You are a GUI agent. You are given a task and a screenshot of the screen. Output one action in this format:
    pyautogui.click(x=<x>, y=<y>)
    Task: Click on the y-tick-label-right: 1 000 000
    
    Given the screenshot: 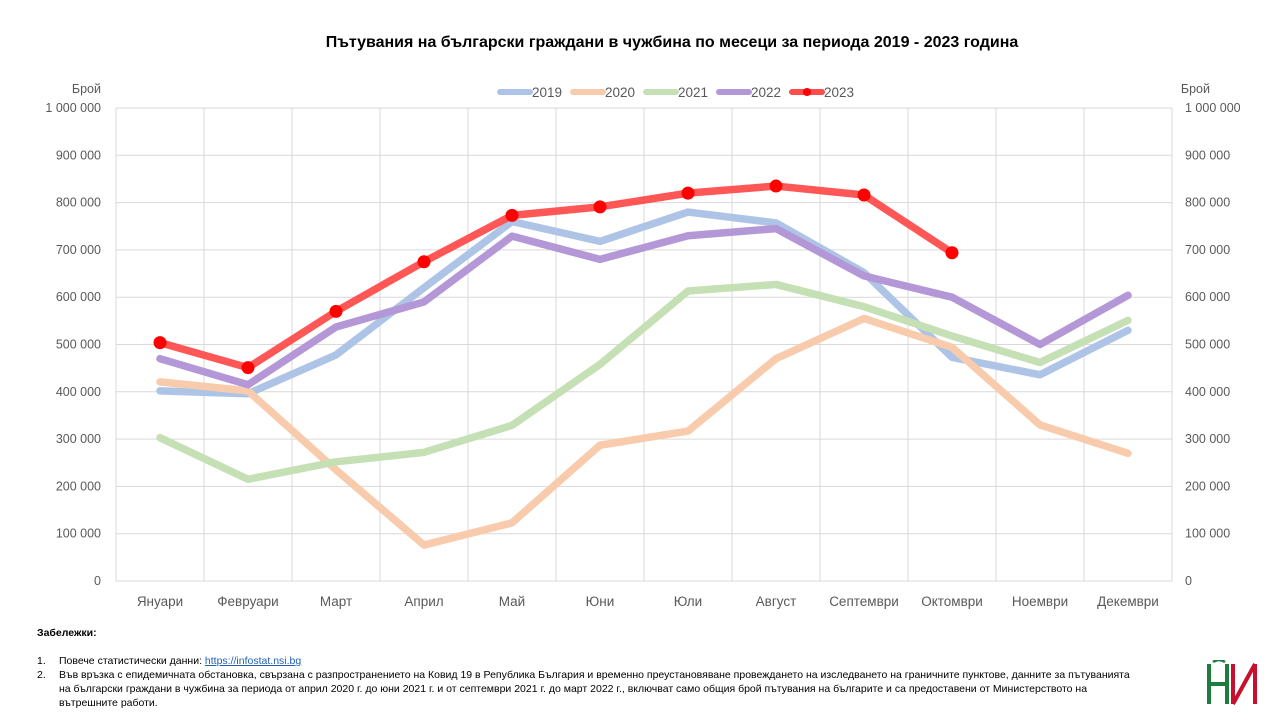 What is the action you would take?
    pyautogui.click(x=1213, y=108)
    